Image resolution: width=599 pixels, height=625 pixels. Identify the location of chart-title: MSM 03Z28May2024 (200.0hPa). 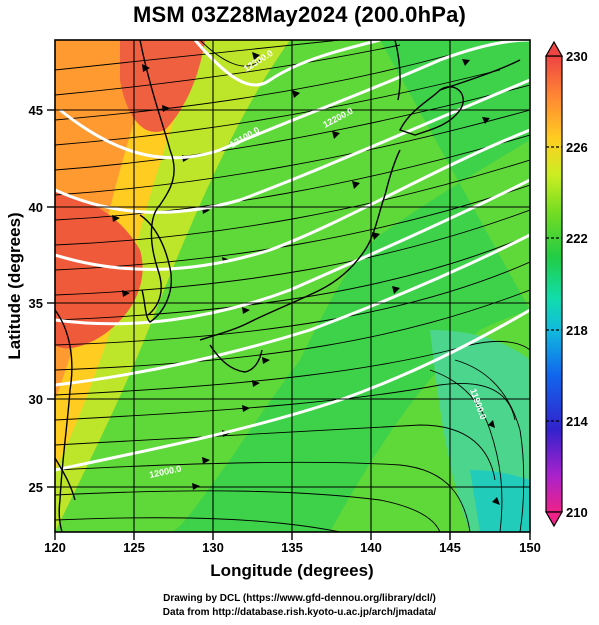
(299, 14).